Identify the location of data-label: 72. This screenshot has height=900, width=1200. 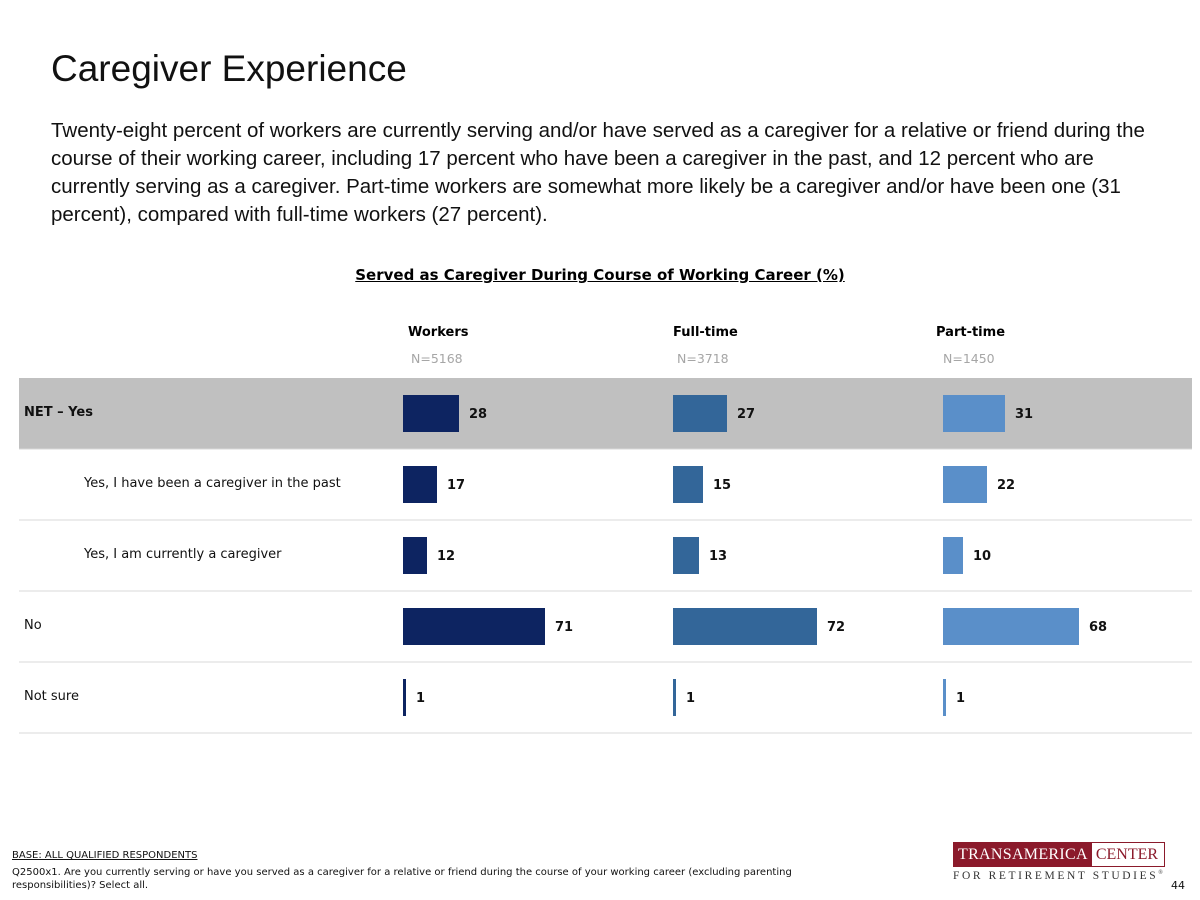
(836, 627).